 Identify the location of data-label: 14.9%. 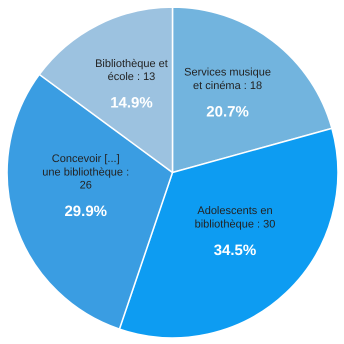
(131, 103).